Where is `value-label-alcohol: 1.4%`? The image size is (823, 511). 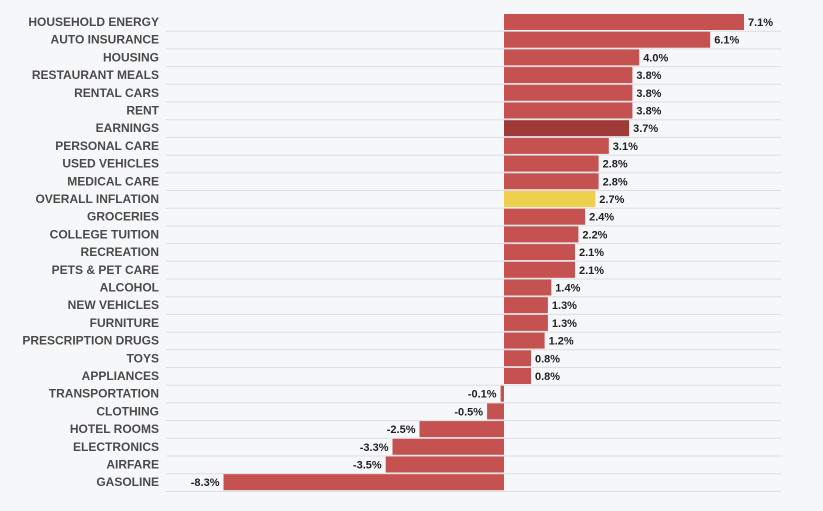 value-label-alcohol: 1.4% is located at coordinates (567, 289).